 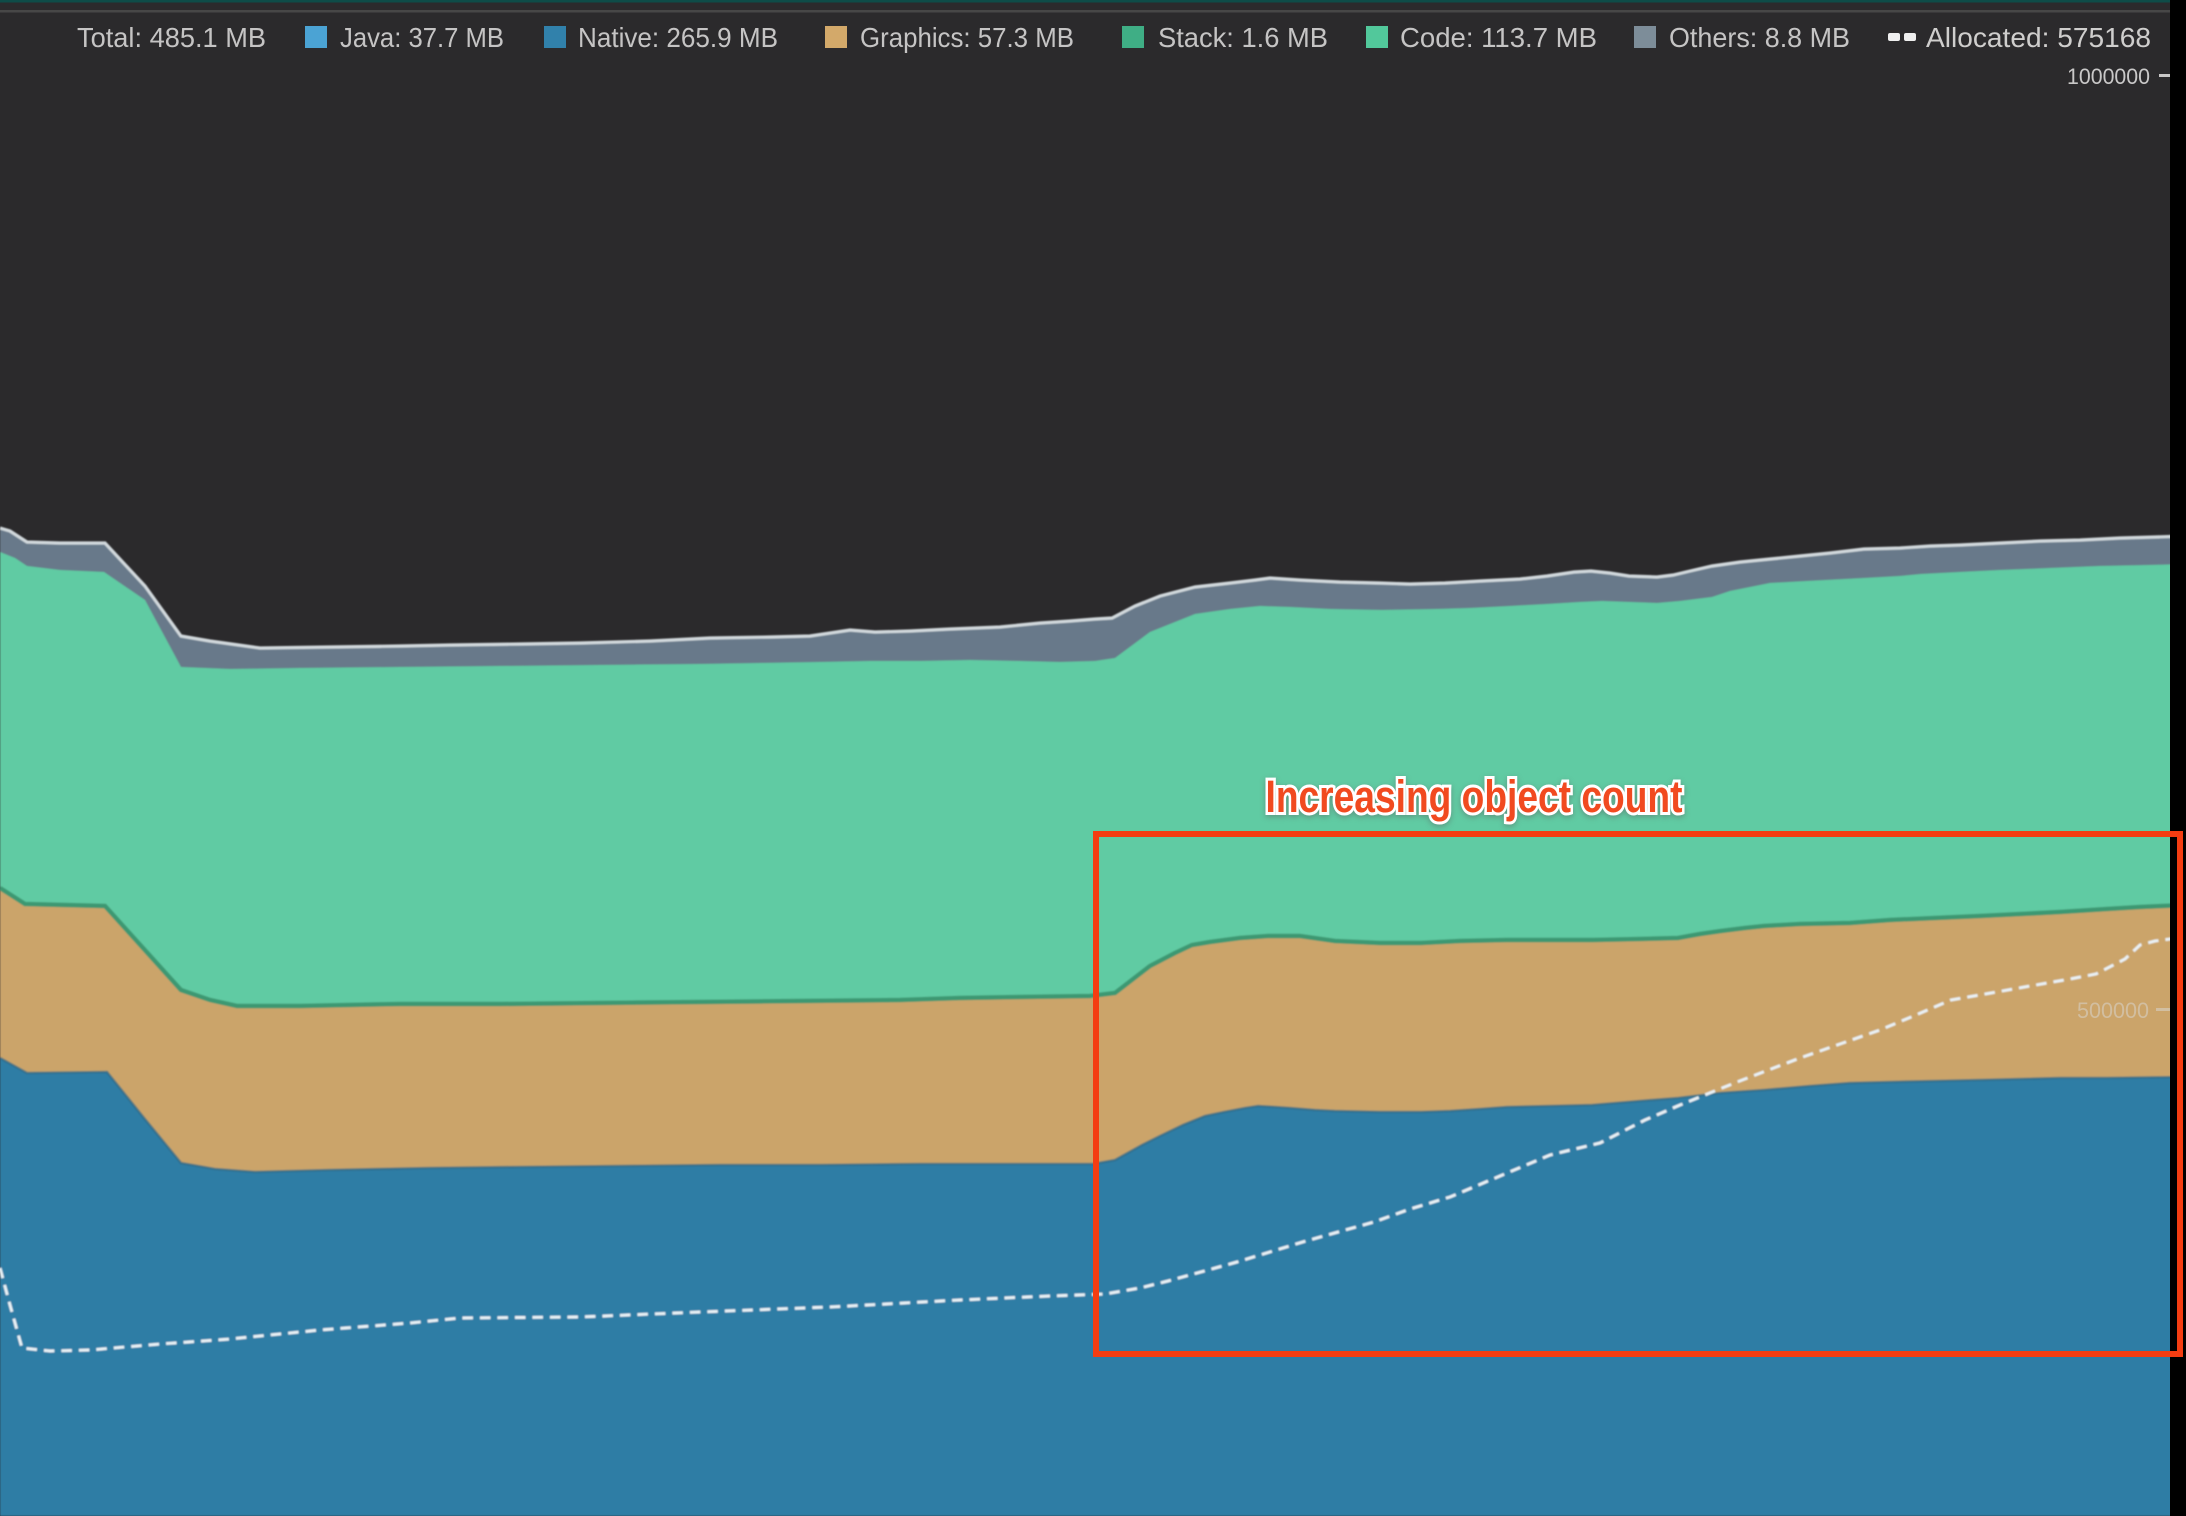 What do you see at coordinates (422, 37) in the screenshot?
I see `svg-text: Java: 37.7 MB` at bounding box center [422, 37].